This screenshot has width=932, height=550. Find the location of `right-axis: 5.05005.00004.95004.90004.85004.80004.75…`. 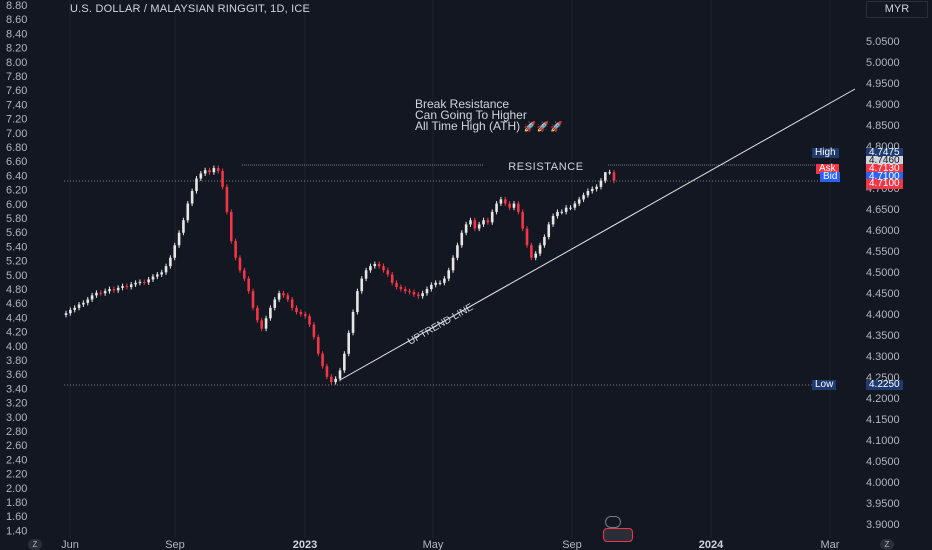

right-axis: 5.05005.00004.95004.90004.85004.80004.75… is located at coordinates (883, 283).